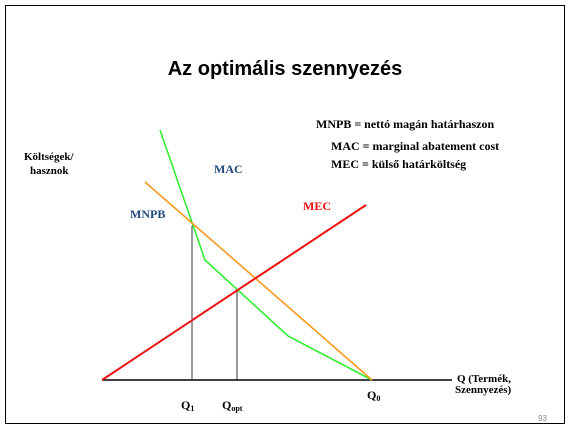 The height and width of the screenshot is (429, 570). Describe the element at coordinates (378, 398) in the screenshot. I see `q-sub: 0` at that location.